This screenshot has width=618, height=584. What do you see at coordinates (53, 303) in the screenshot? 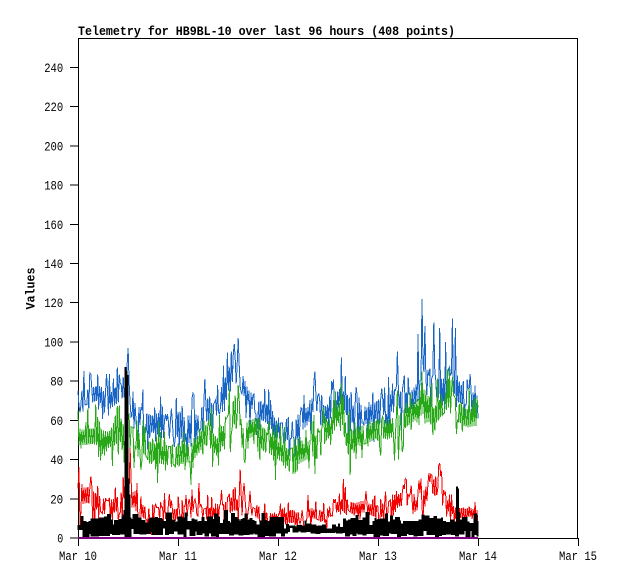
I see `svg-text: 120` at bounding box center [53, 303].